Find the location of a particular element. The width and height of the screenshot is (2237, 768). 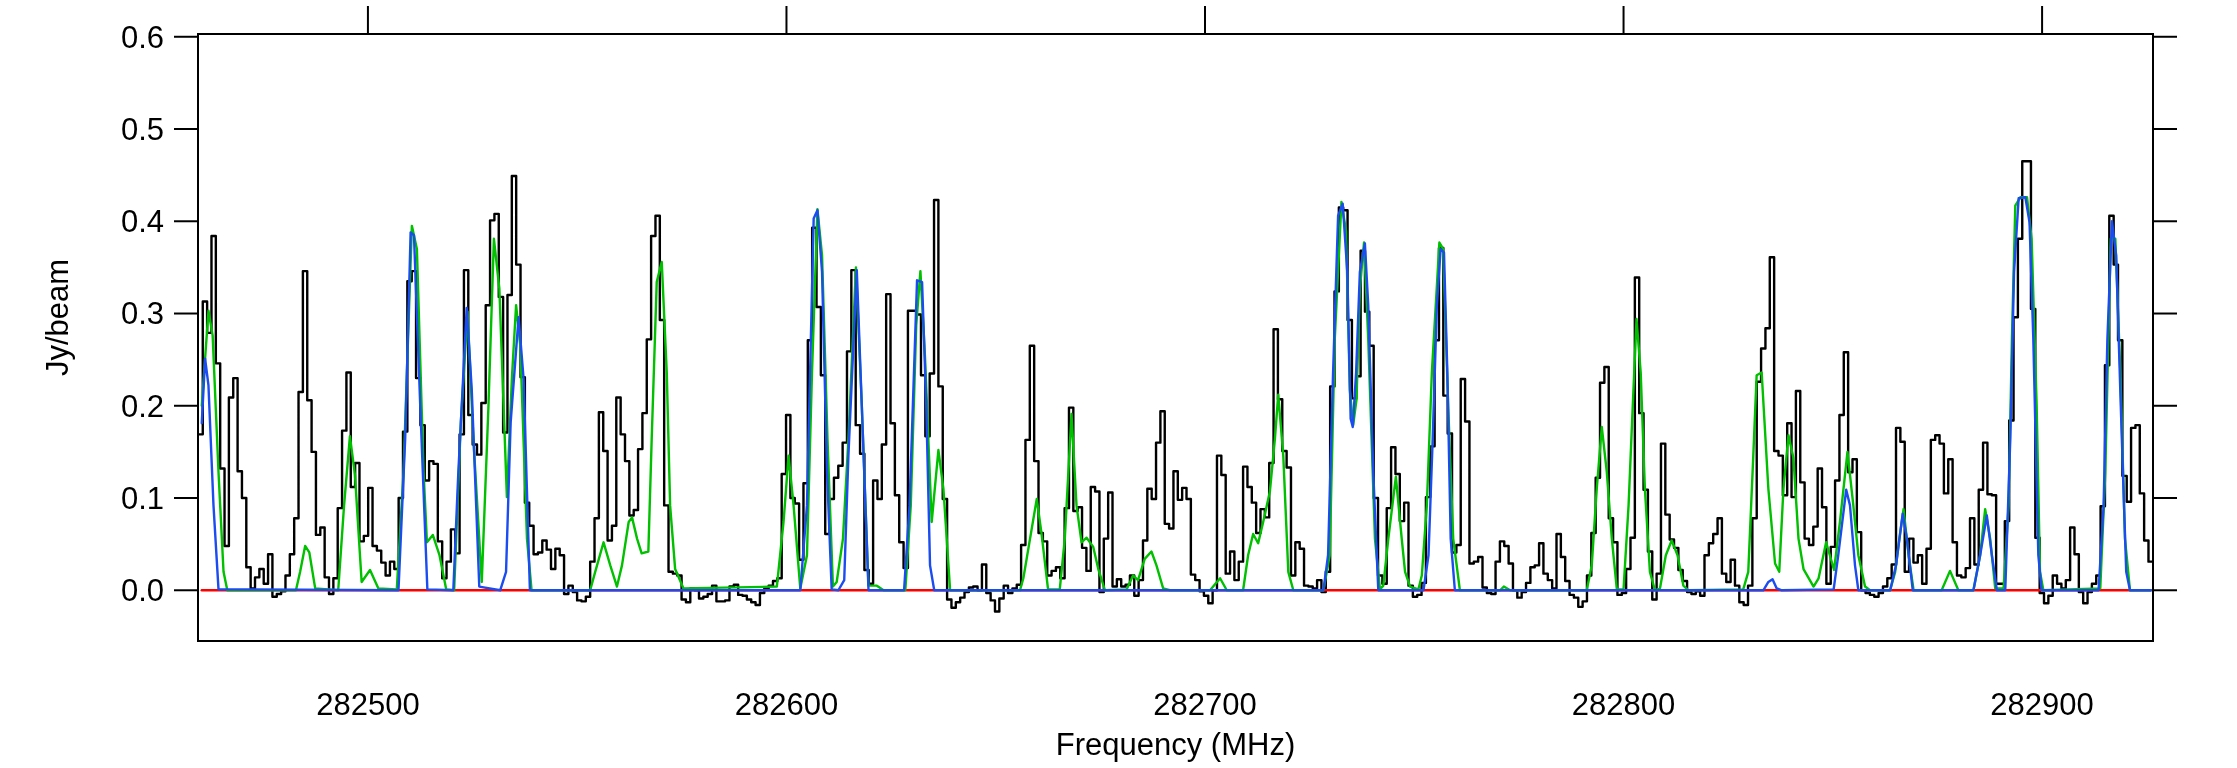

x-tick-label: 282700 is located at coordinates (1205, 704).